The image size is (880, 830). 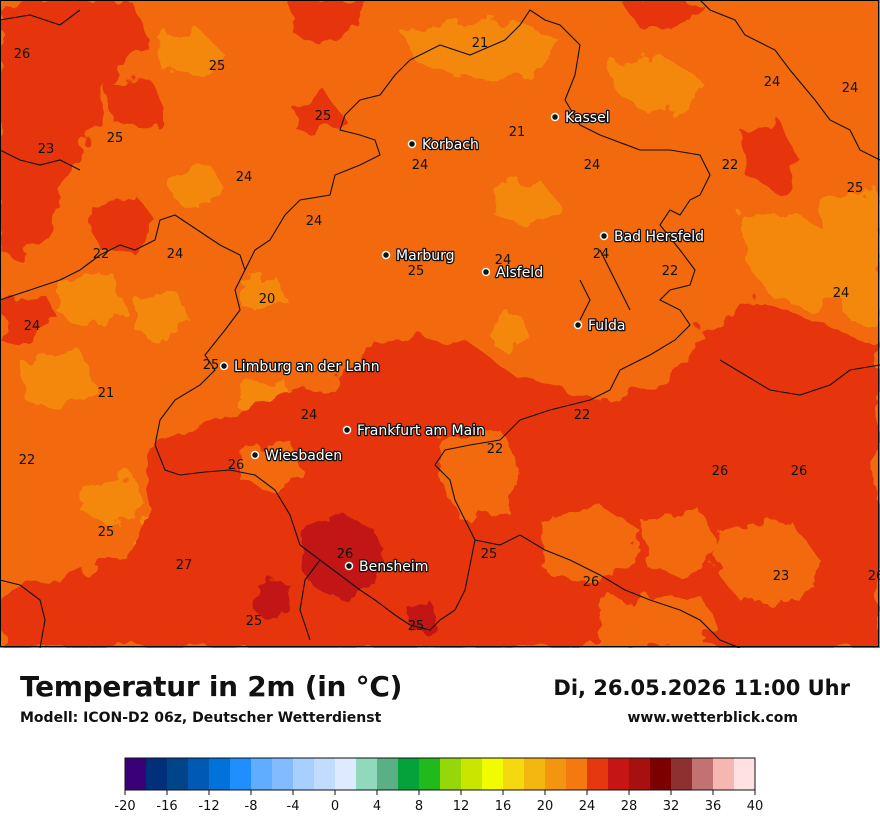 I want to click on temperature-value: 20, so click(x=267, y=299).